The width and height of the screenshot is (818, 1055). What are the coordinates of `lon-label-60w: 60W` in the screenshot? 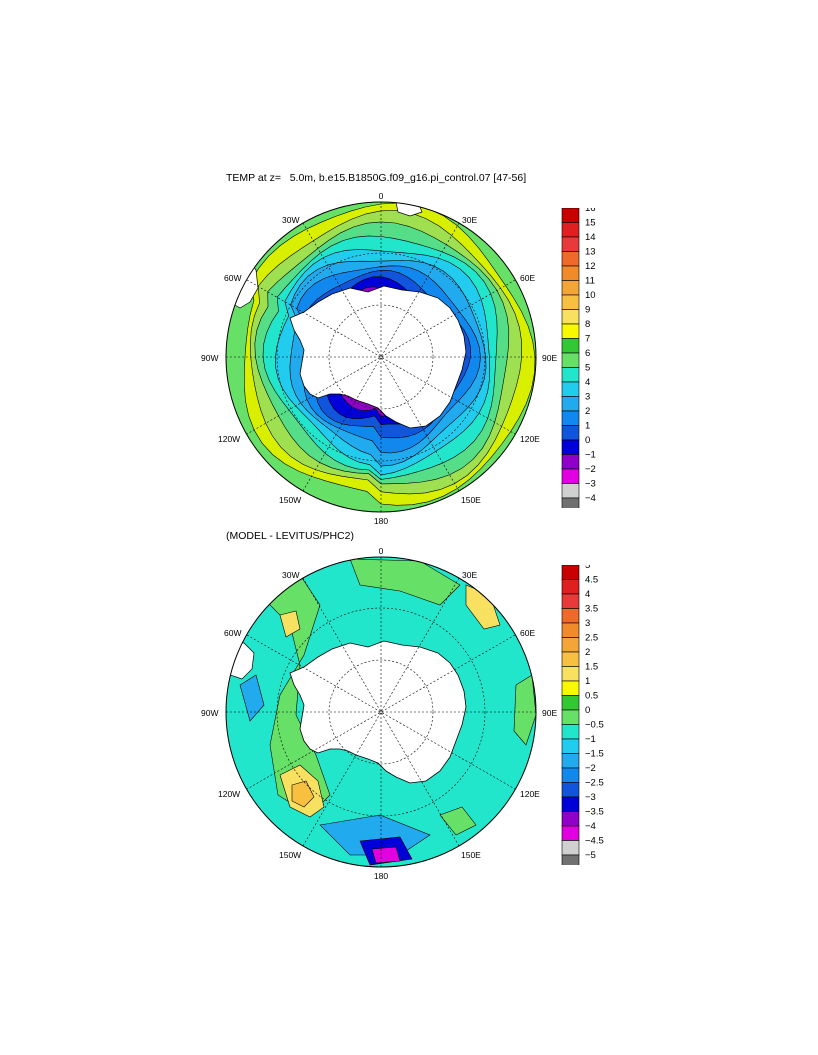 It's located at (232, 278).